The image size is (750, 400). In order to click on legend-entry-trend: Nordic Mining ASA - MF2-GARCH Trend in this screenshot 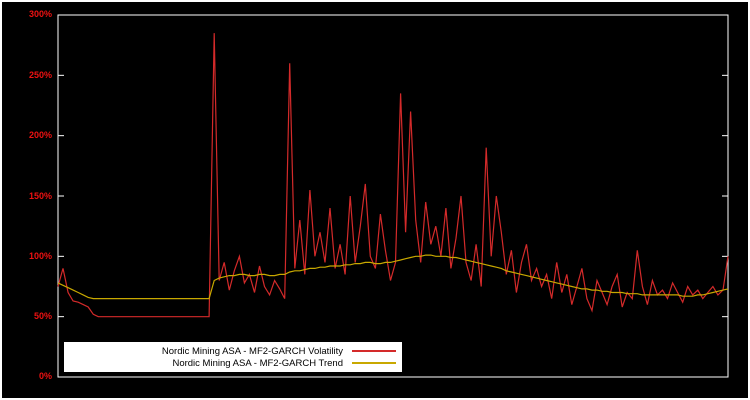, I will do `click(233, 363)`.